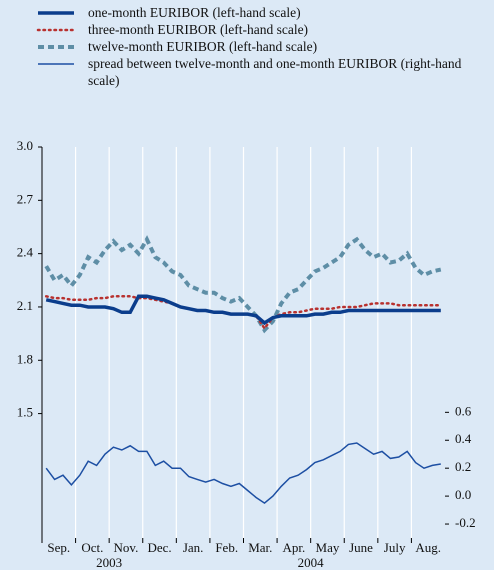 Image resolution: width=494 pixels, height=570 pixels. What do you see at coordinates (311, 562) in the screenshot?
I see `year-label: 2004` at bounding box center [311, 562].